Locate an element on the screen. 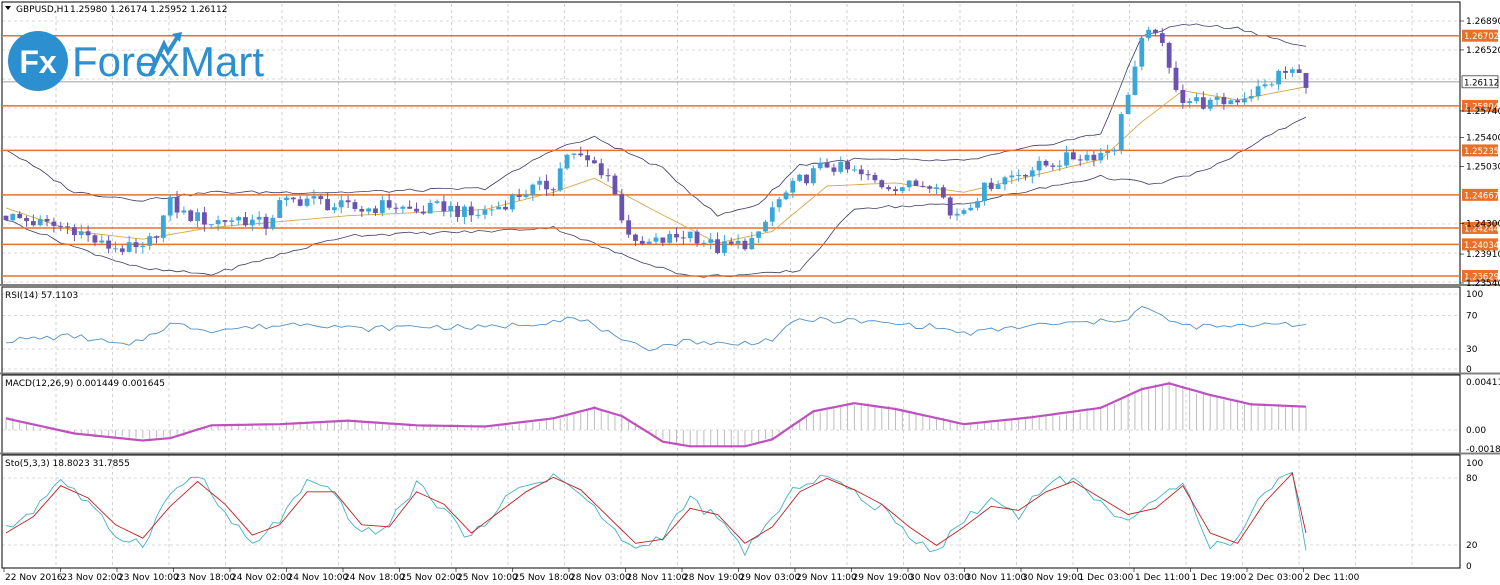  price-axis-label: 1.25740 is located at coordinates (1483, 112).